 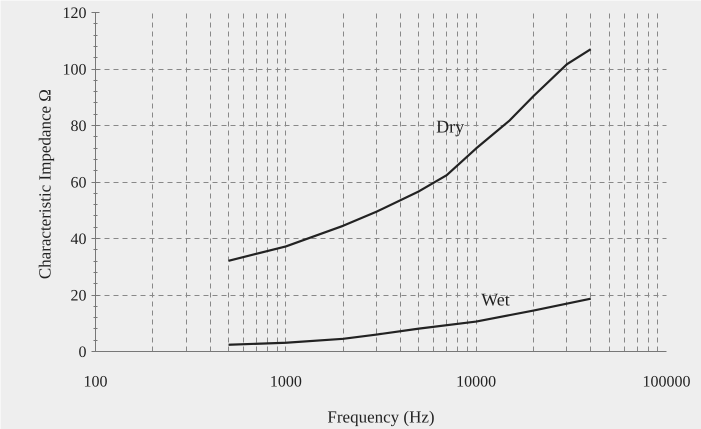 I want to click on series-label: Dry, so click(x=450, y=126).